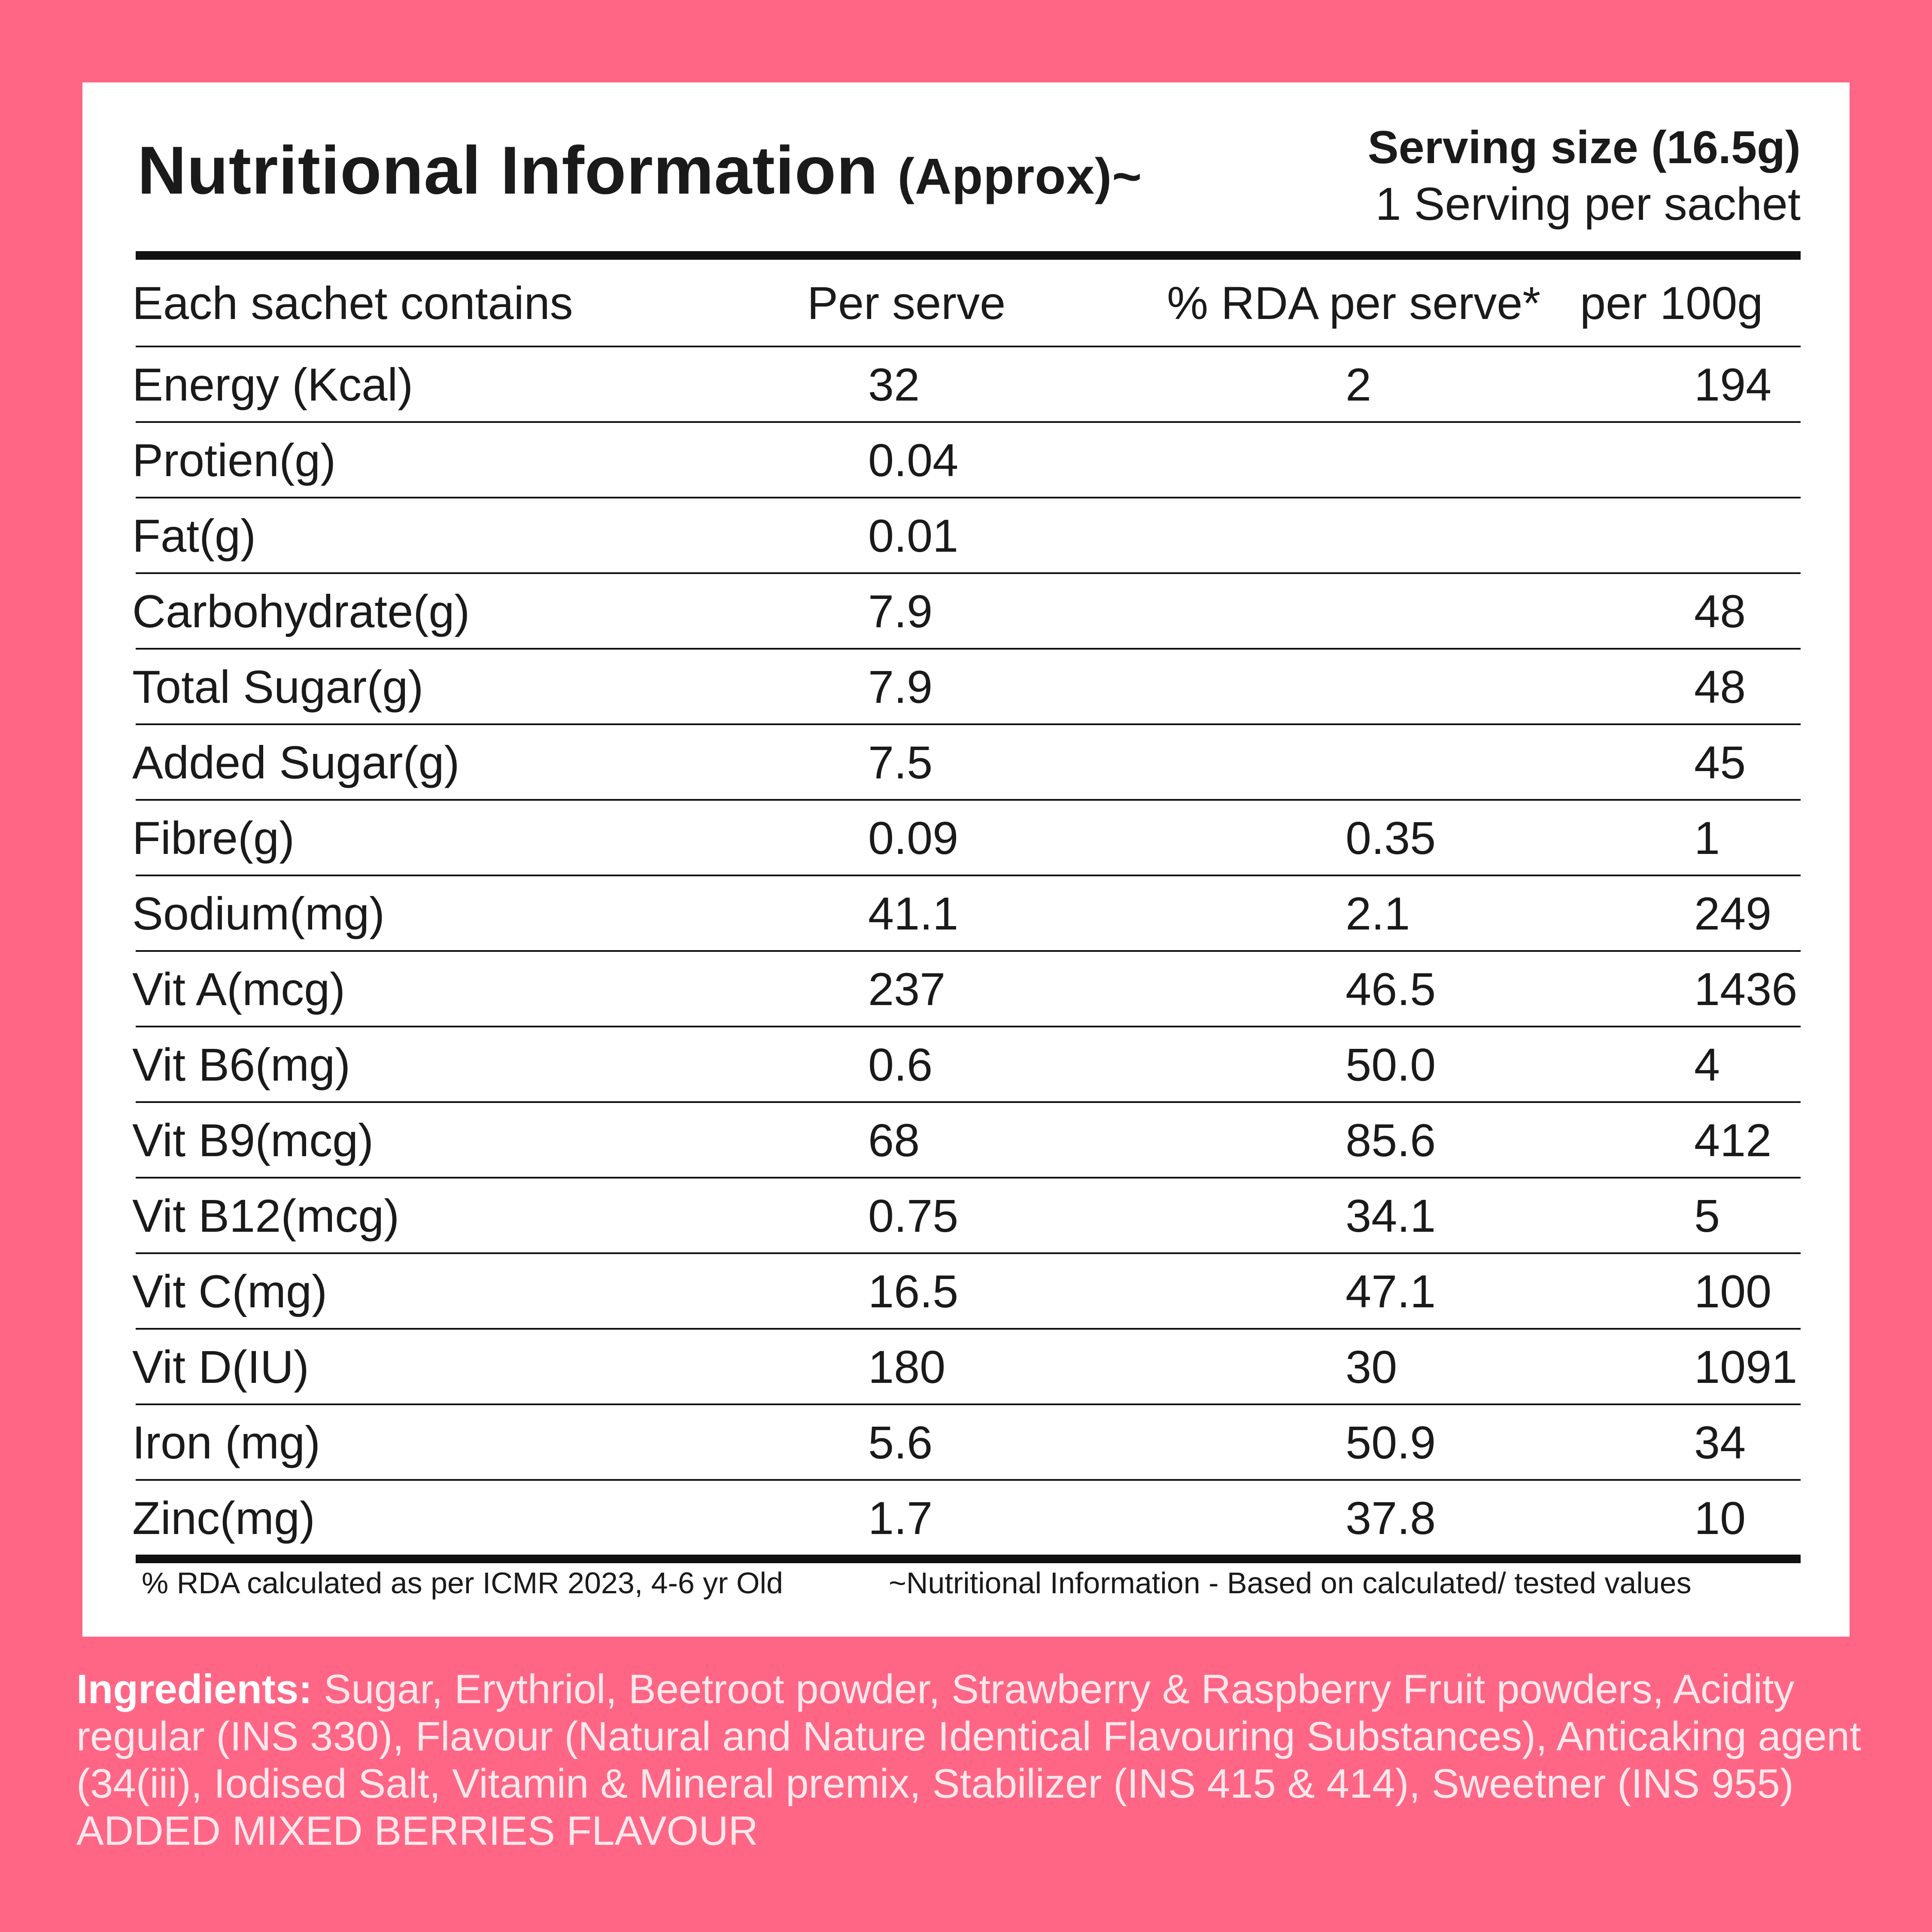  I want to click on table-row: Vit B12(mcg) 0.75 34.1 5, so click(966, 1217).